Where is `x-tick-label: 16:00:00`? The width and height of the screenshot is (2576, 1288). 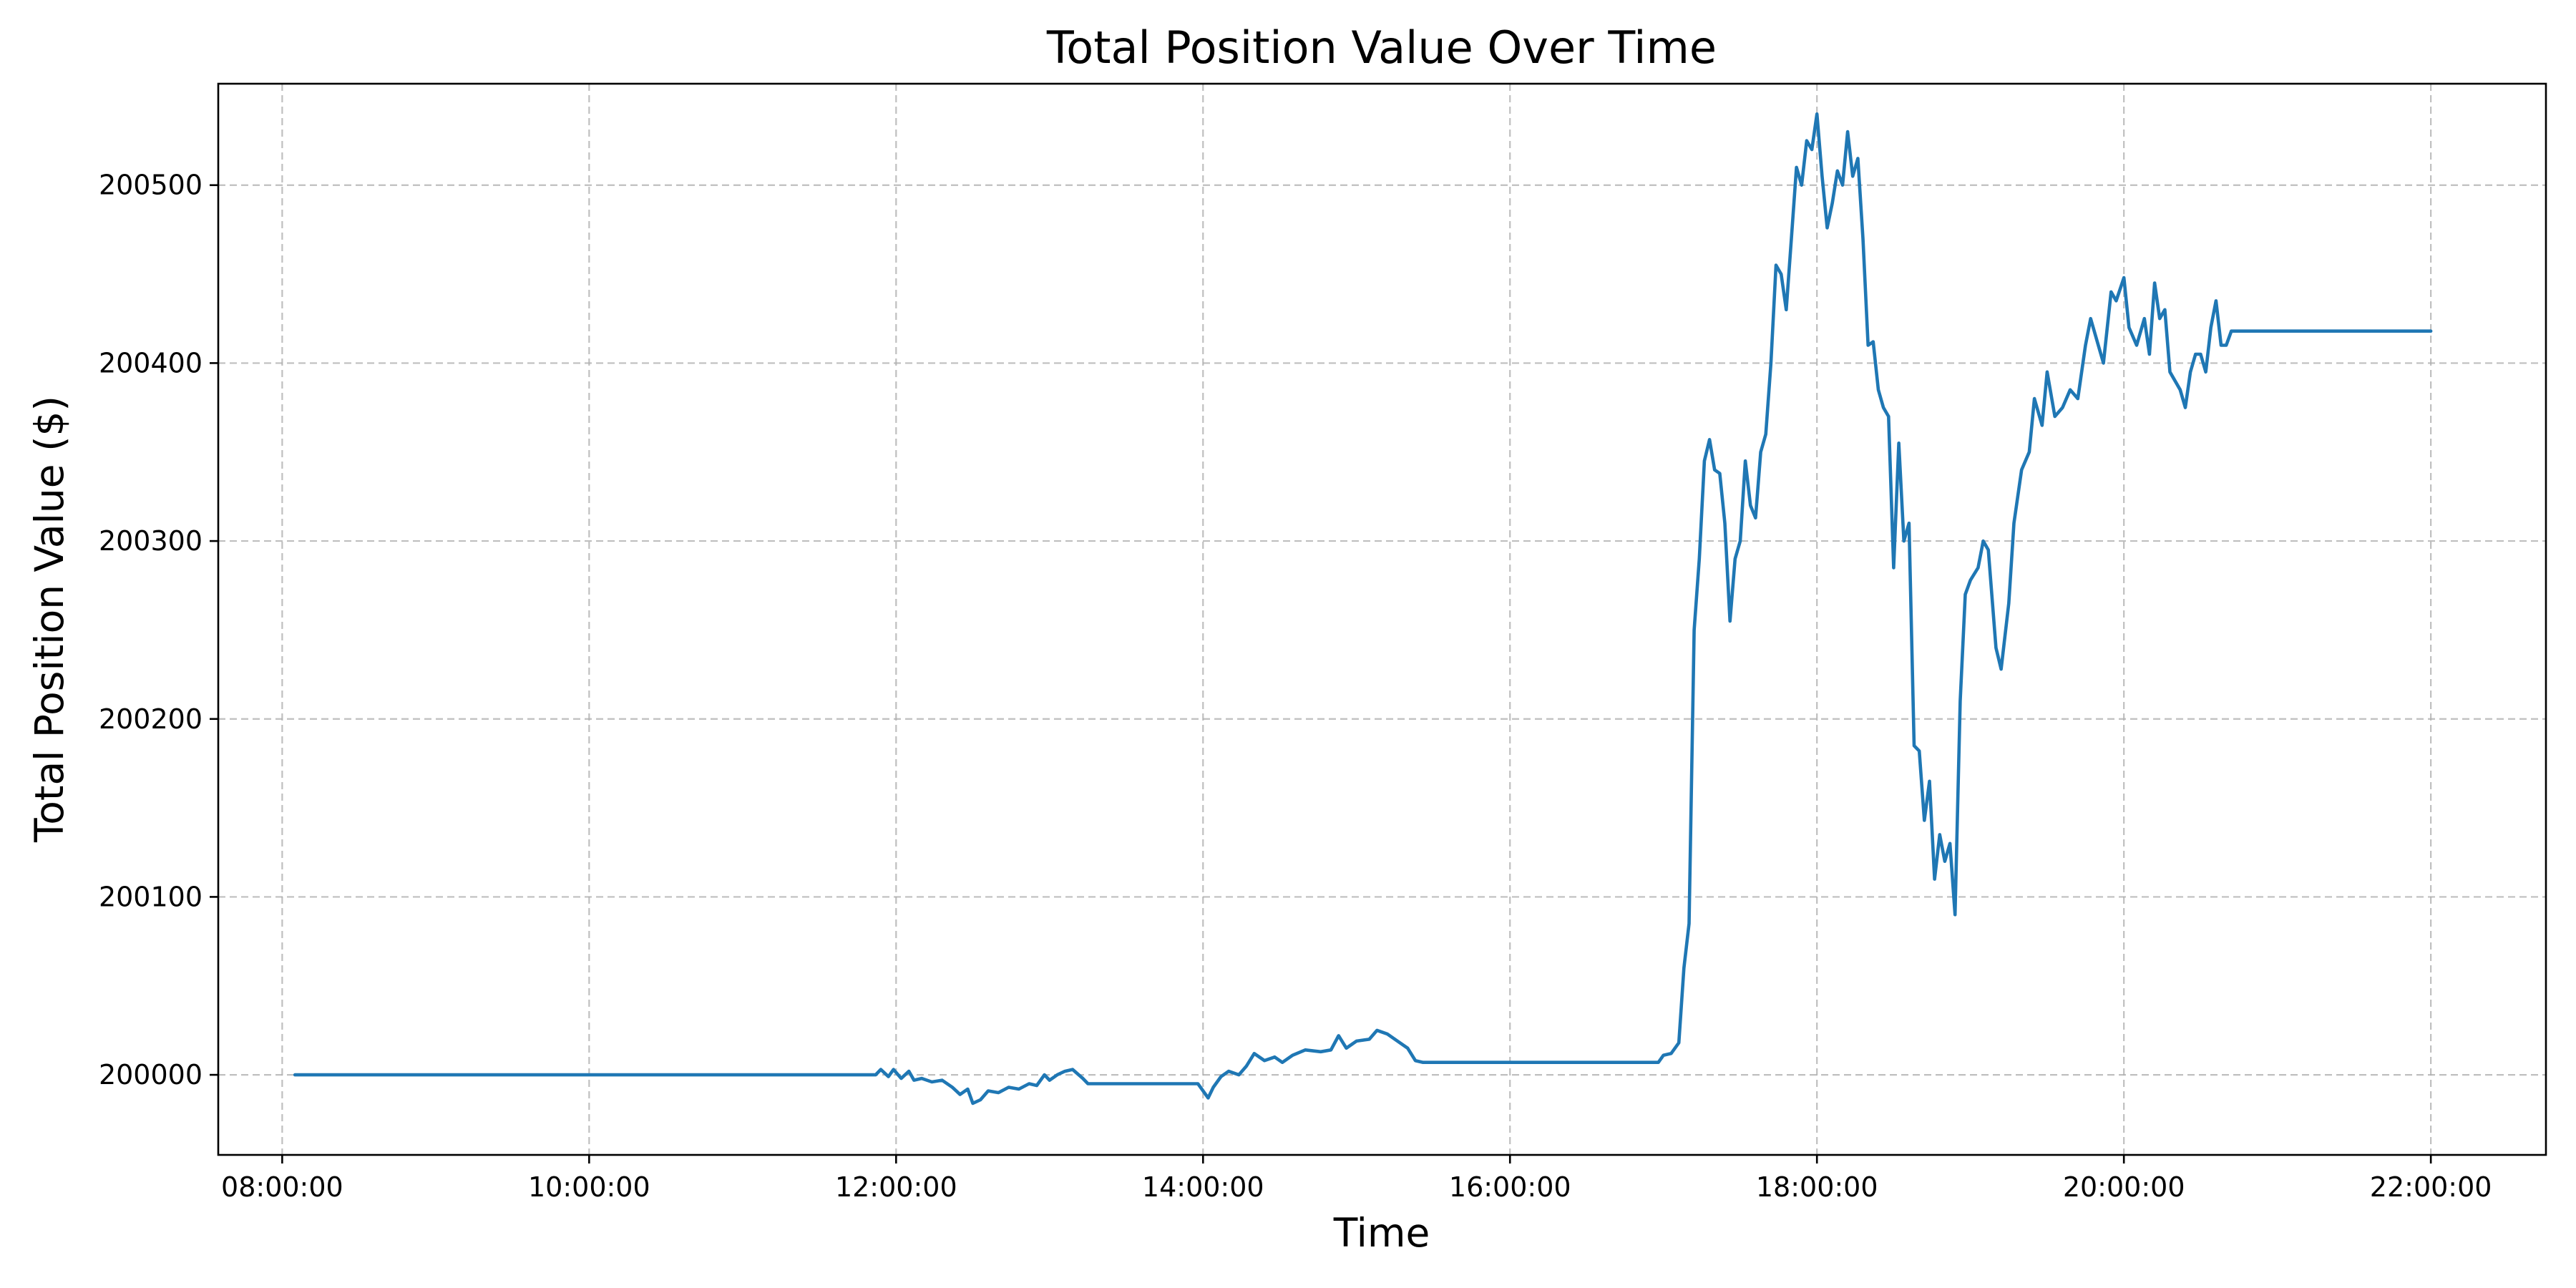
x-tick-label: 16:00:00 is located at coordinates (1510, 1187).